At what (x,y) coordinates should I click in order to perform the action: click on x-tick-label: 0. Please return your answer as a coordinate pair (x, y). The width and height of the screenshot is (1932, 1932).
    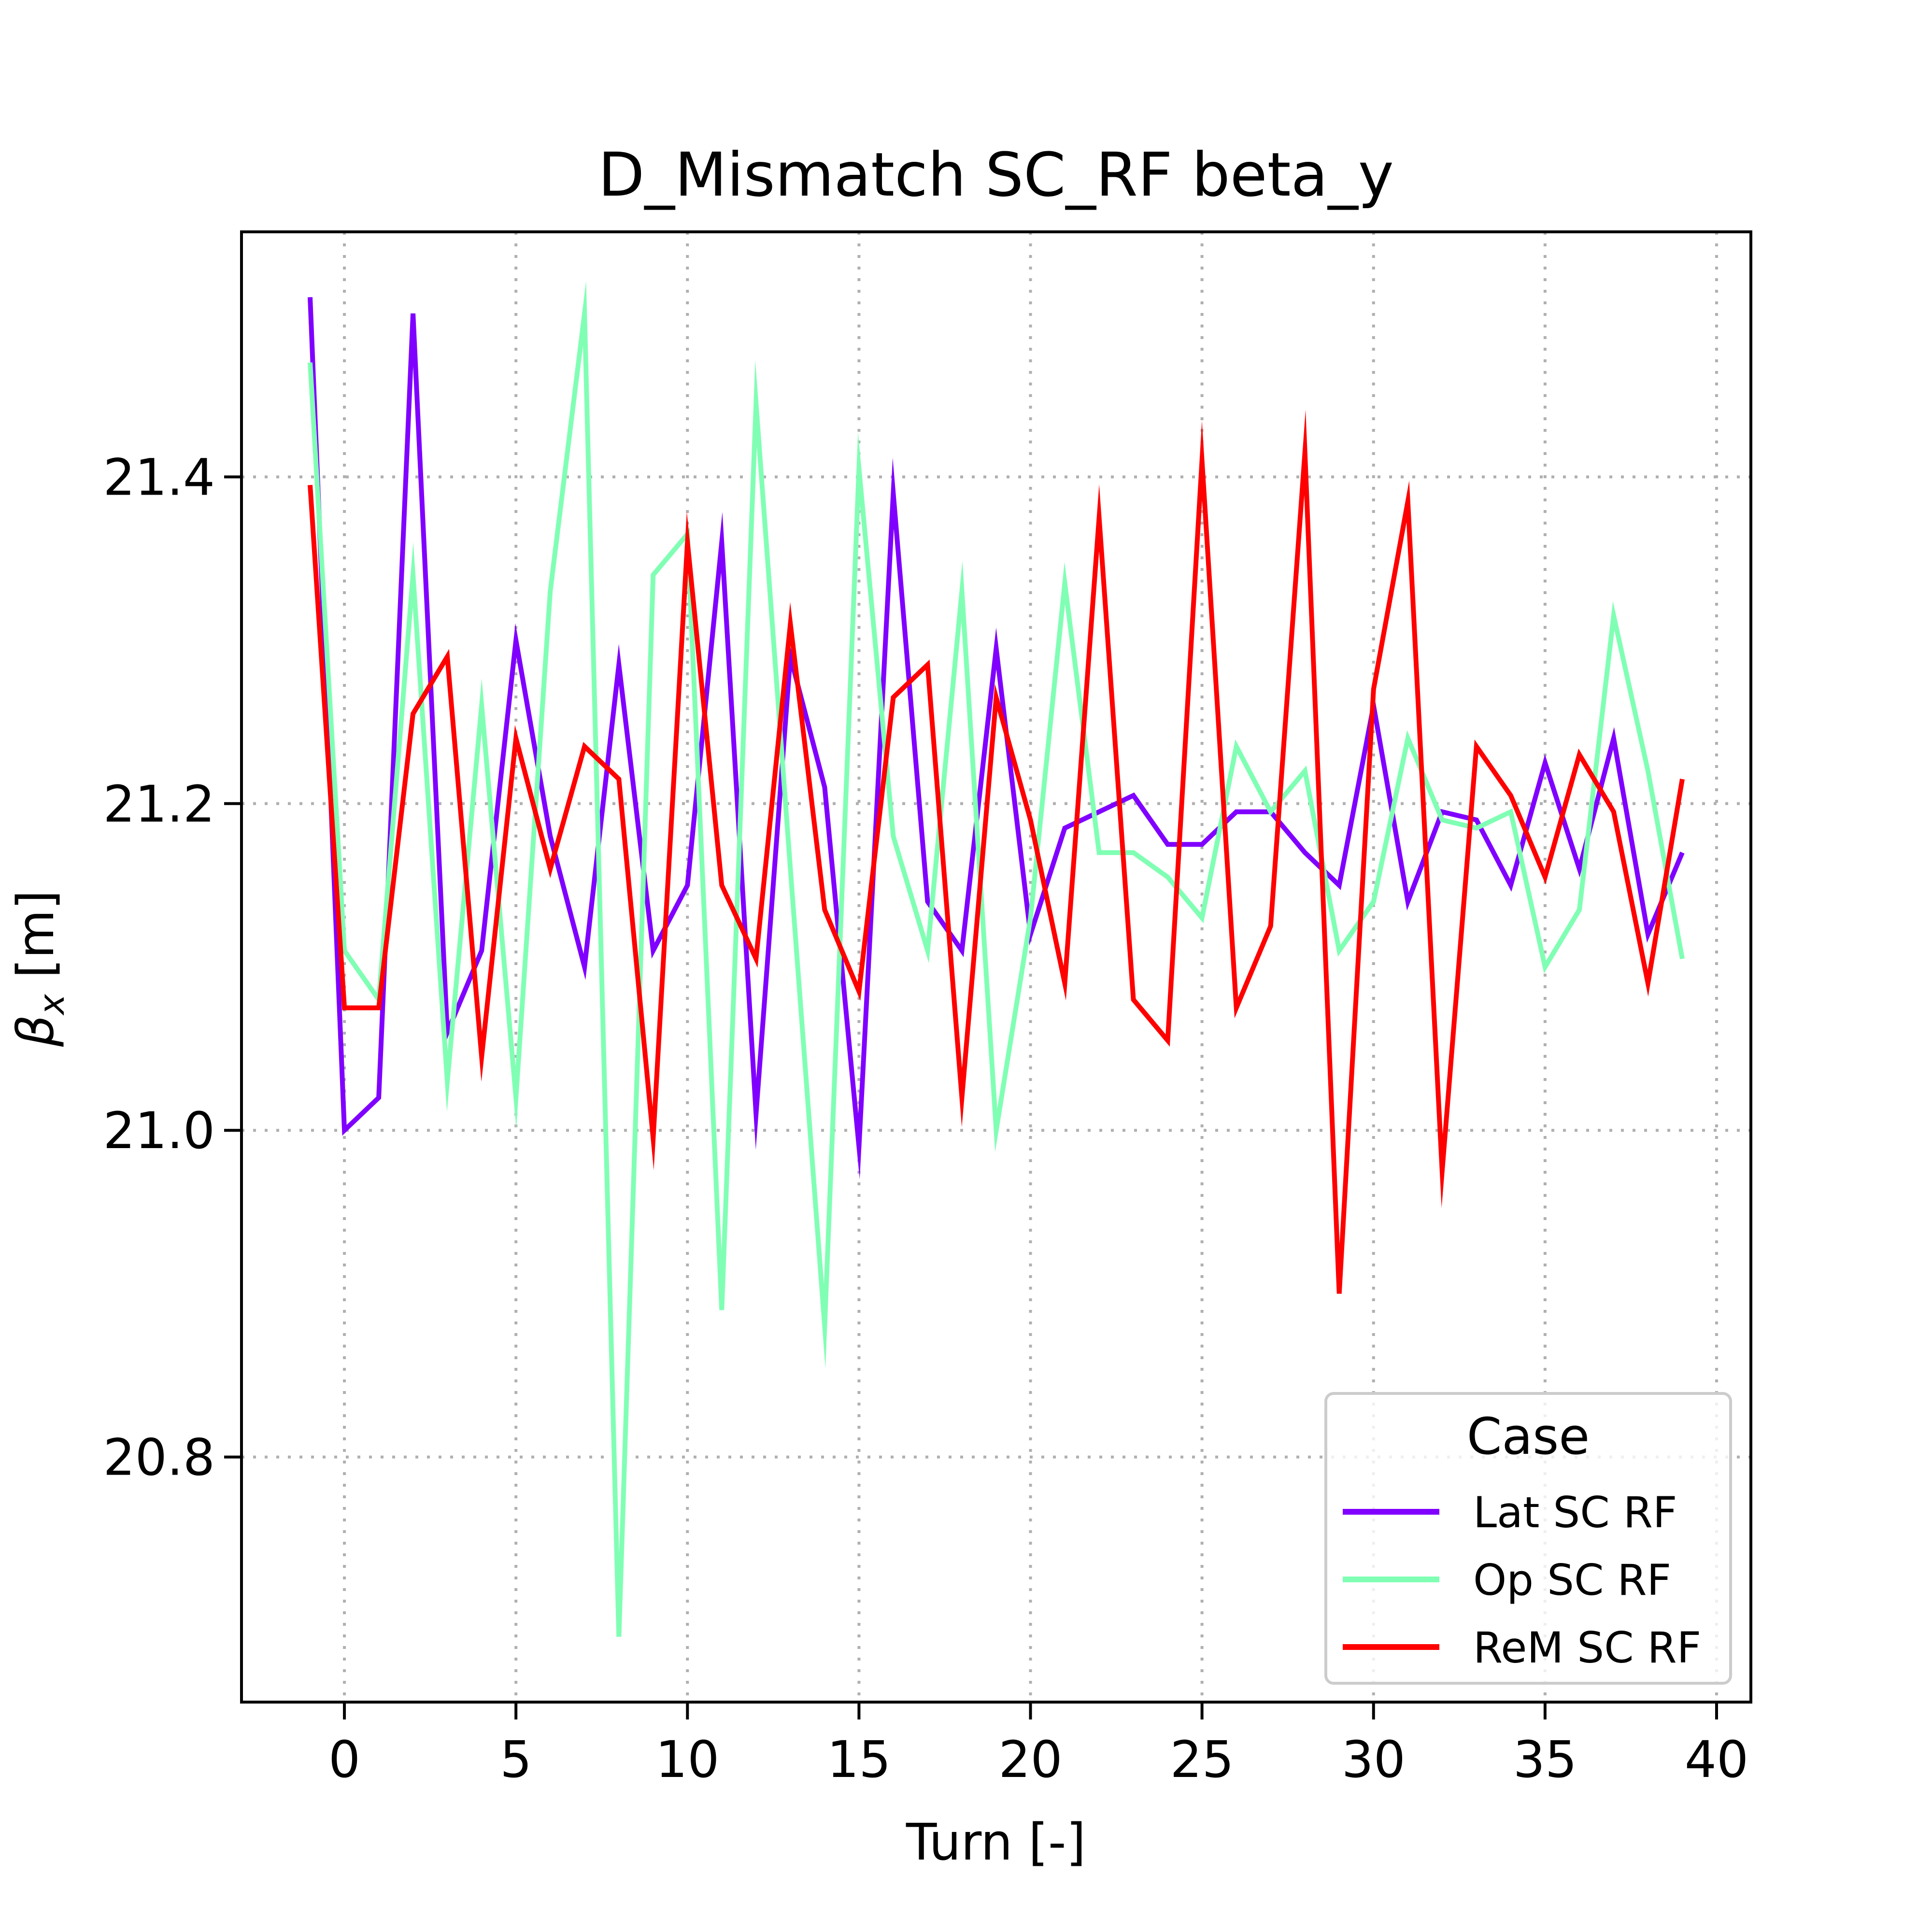
    Looking at the image, I should click on (344, 1759).